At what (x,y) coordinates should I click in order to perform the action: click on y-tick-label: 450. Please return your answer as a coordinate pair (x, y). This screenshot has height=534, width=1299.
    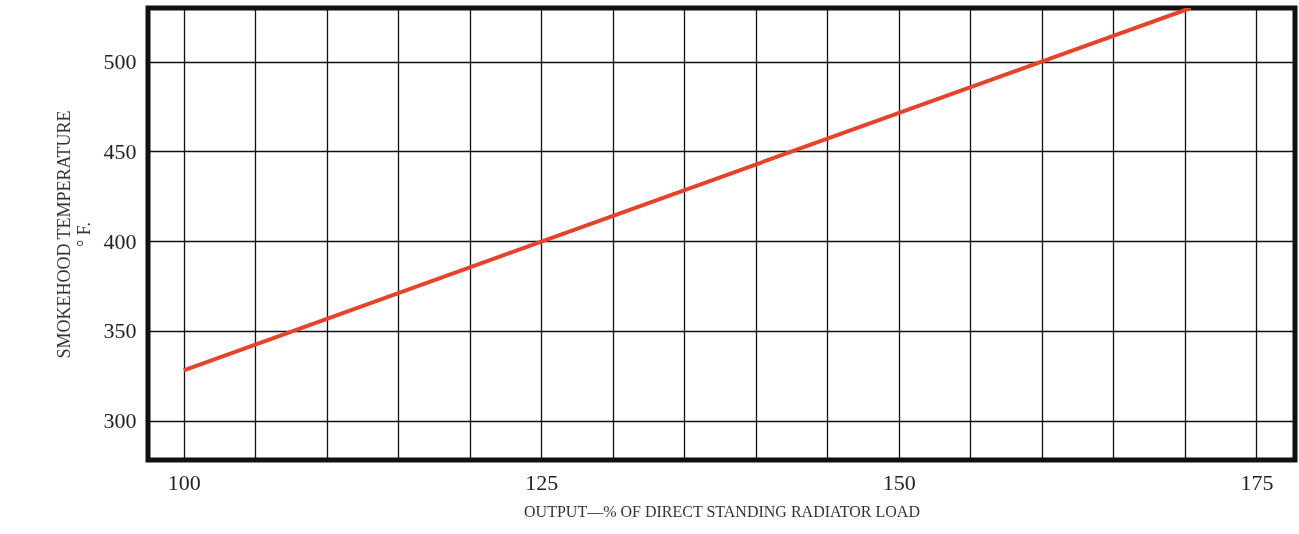
    Looking at the image, I should click on (120, 151).